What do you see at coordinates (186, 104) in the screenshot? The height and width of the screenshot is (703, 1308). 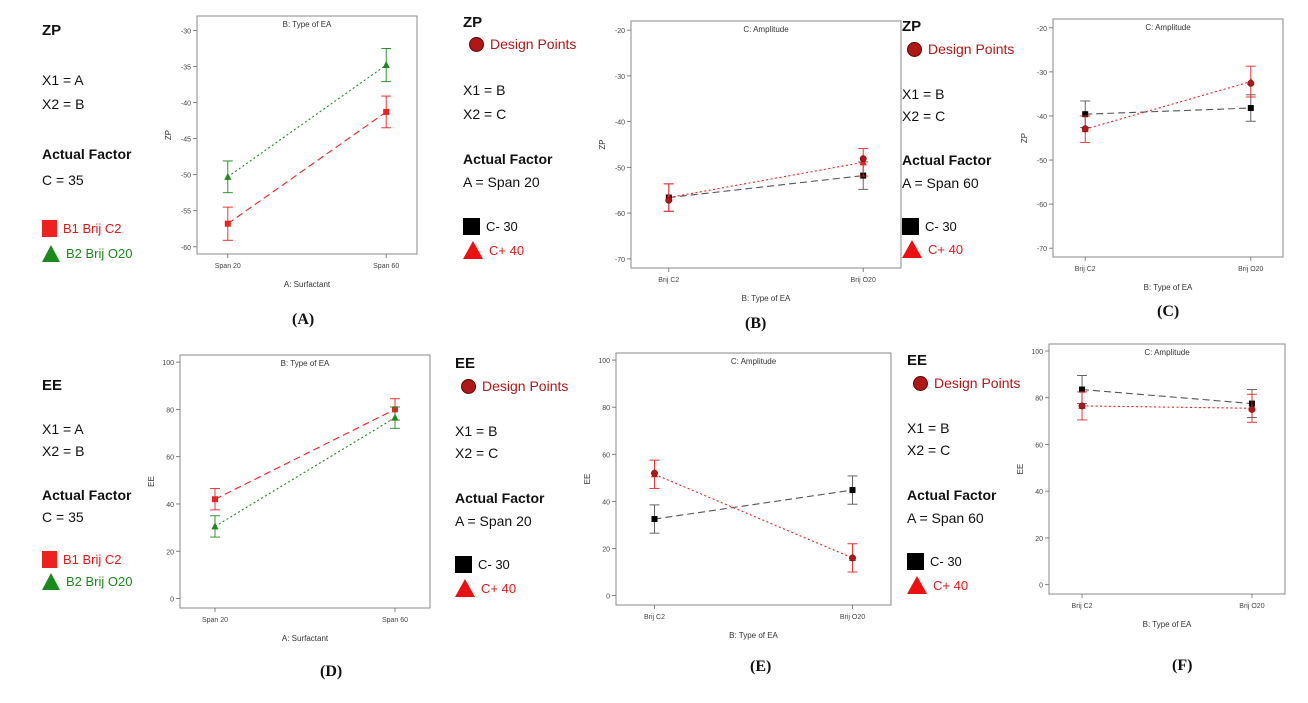 I see `y-tick-label: -40` at bounding box center [186, 104].